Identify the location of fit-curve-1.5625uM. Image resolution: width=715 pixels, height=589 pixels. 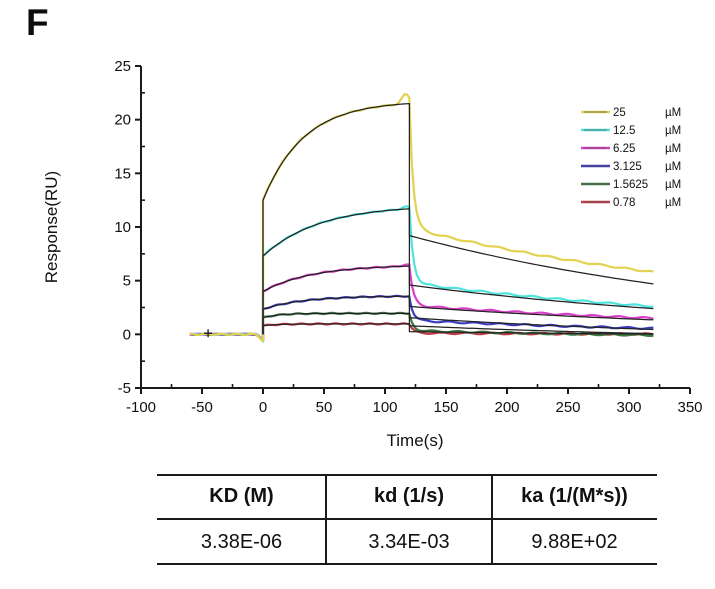
(458, 323).